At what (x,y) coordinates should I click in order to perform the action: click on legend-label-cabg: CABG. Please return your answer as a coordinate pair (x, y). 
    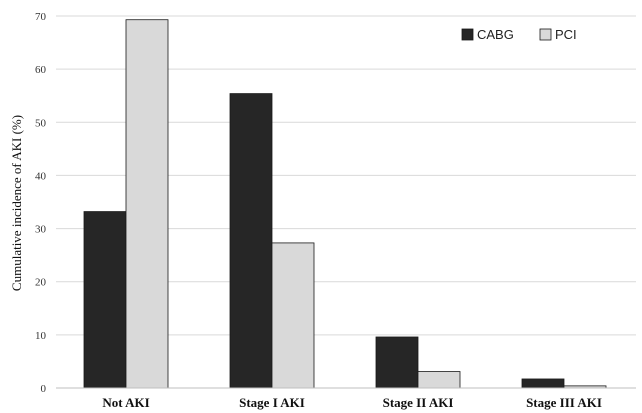
    Looking at the image, I should click on (495, 34).